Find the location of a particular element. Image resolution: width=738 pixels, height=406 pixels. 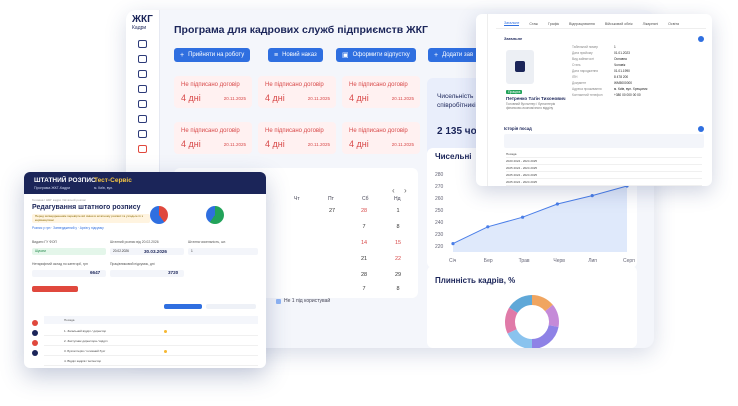

weekday-header: Сб is located at coordinates (365, 199).